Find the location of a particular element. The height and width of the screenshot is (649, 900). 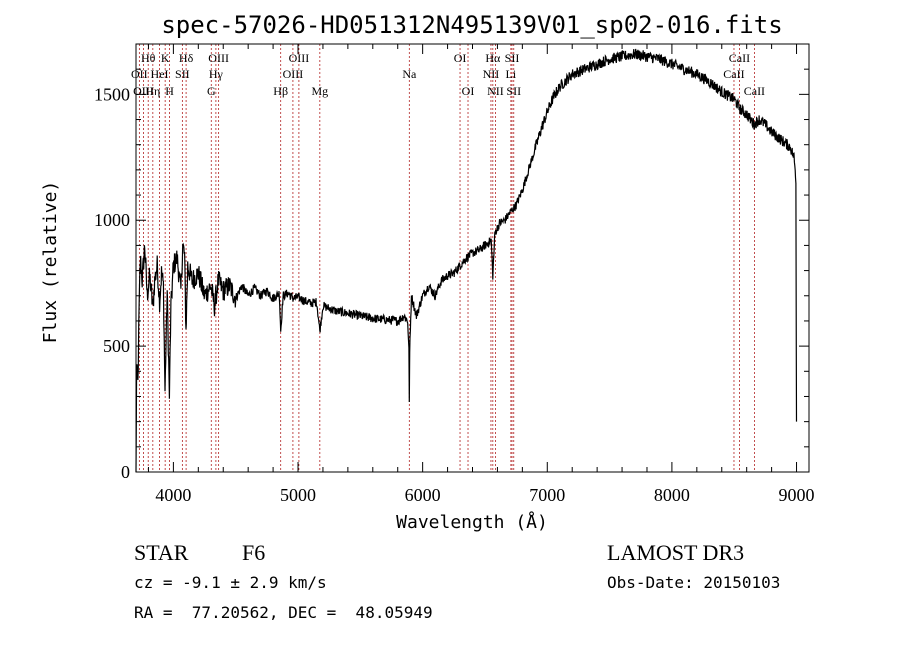

x-axis-label: Wavelength (Å) is located at coordinates (472, 522).